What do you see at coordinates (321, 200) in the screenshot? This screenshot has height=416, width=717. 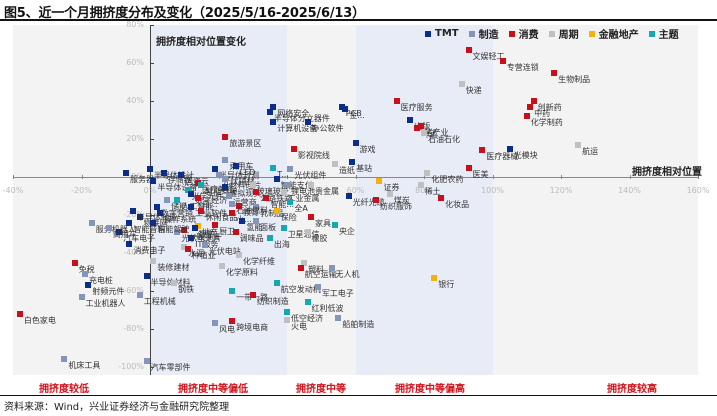 I see `zone-band-mid` at bounding box center [321, 200].